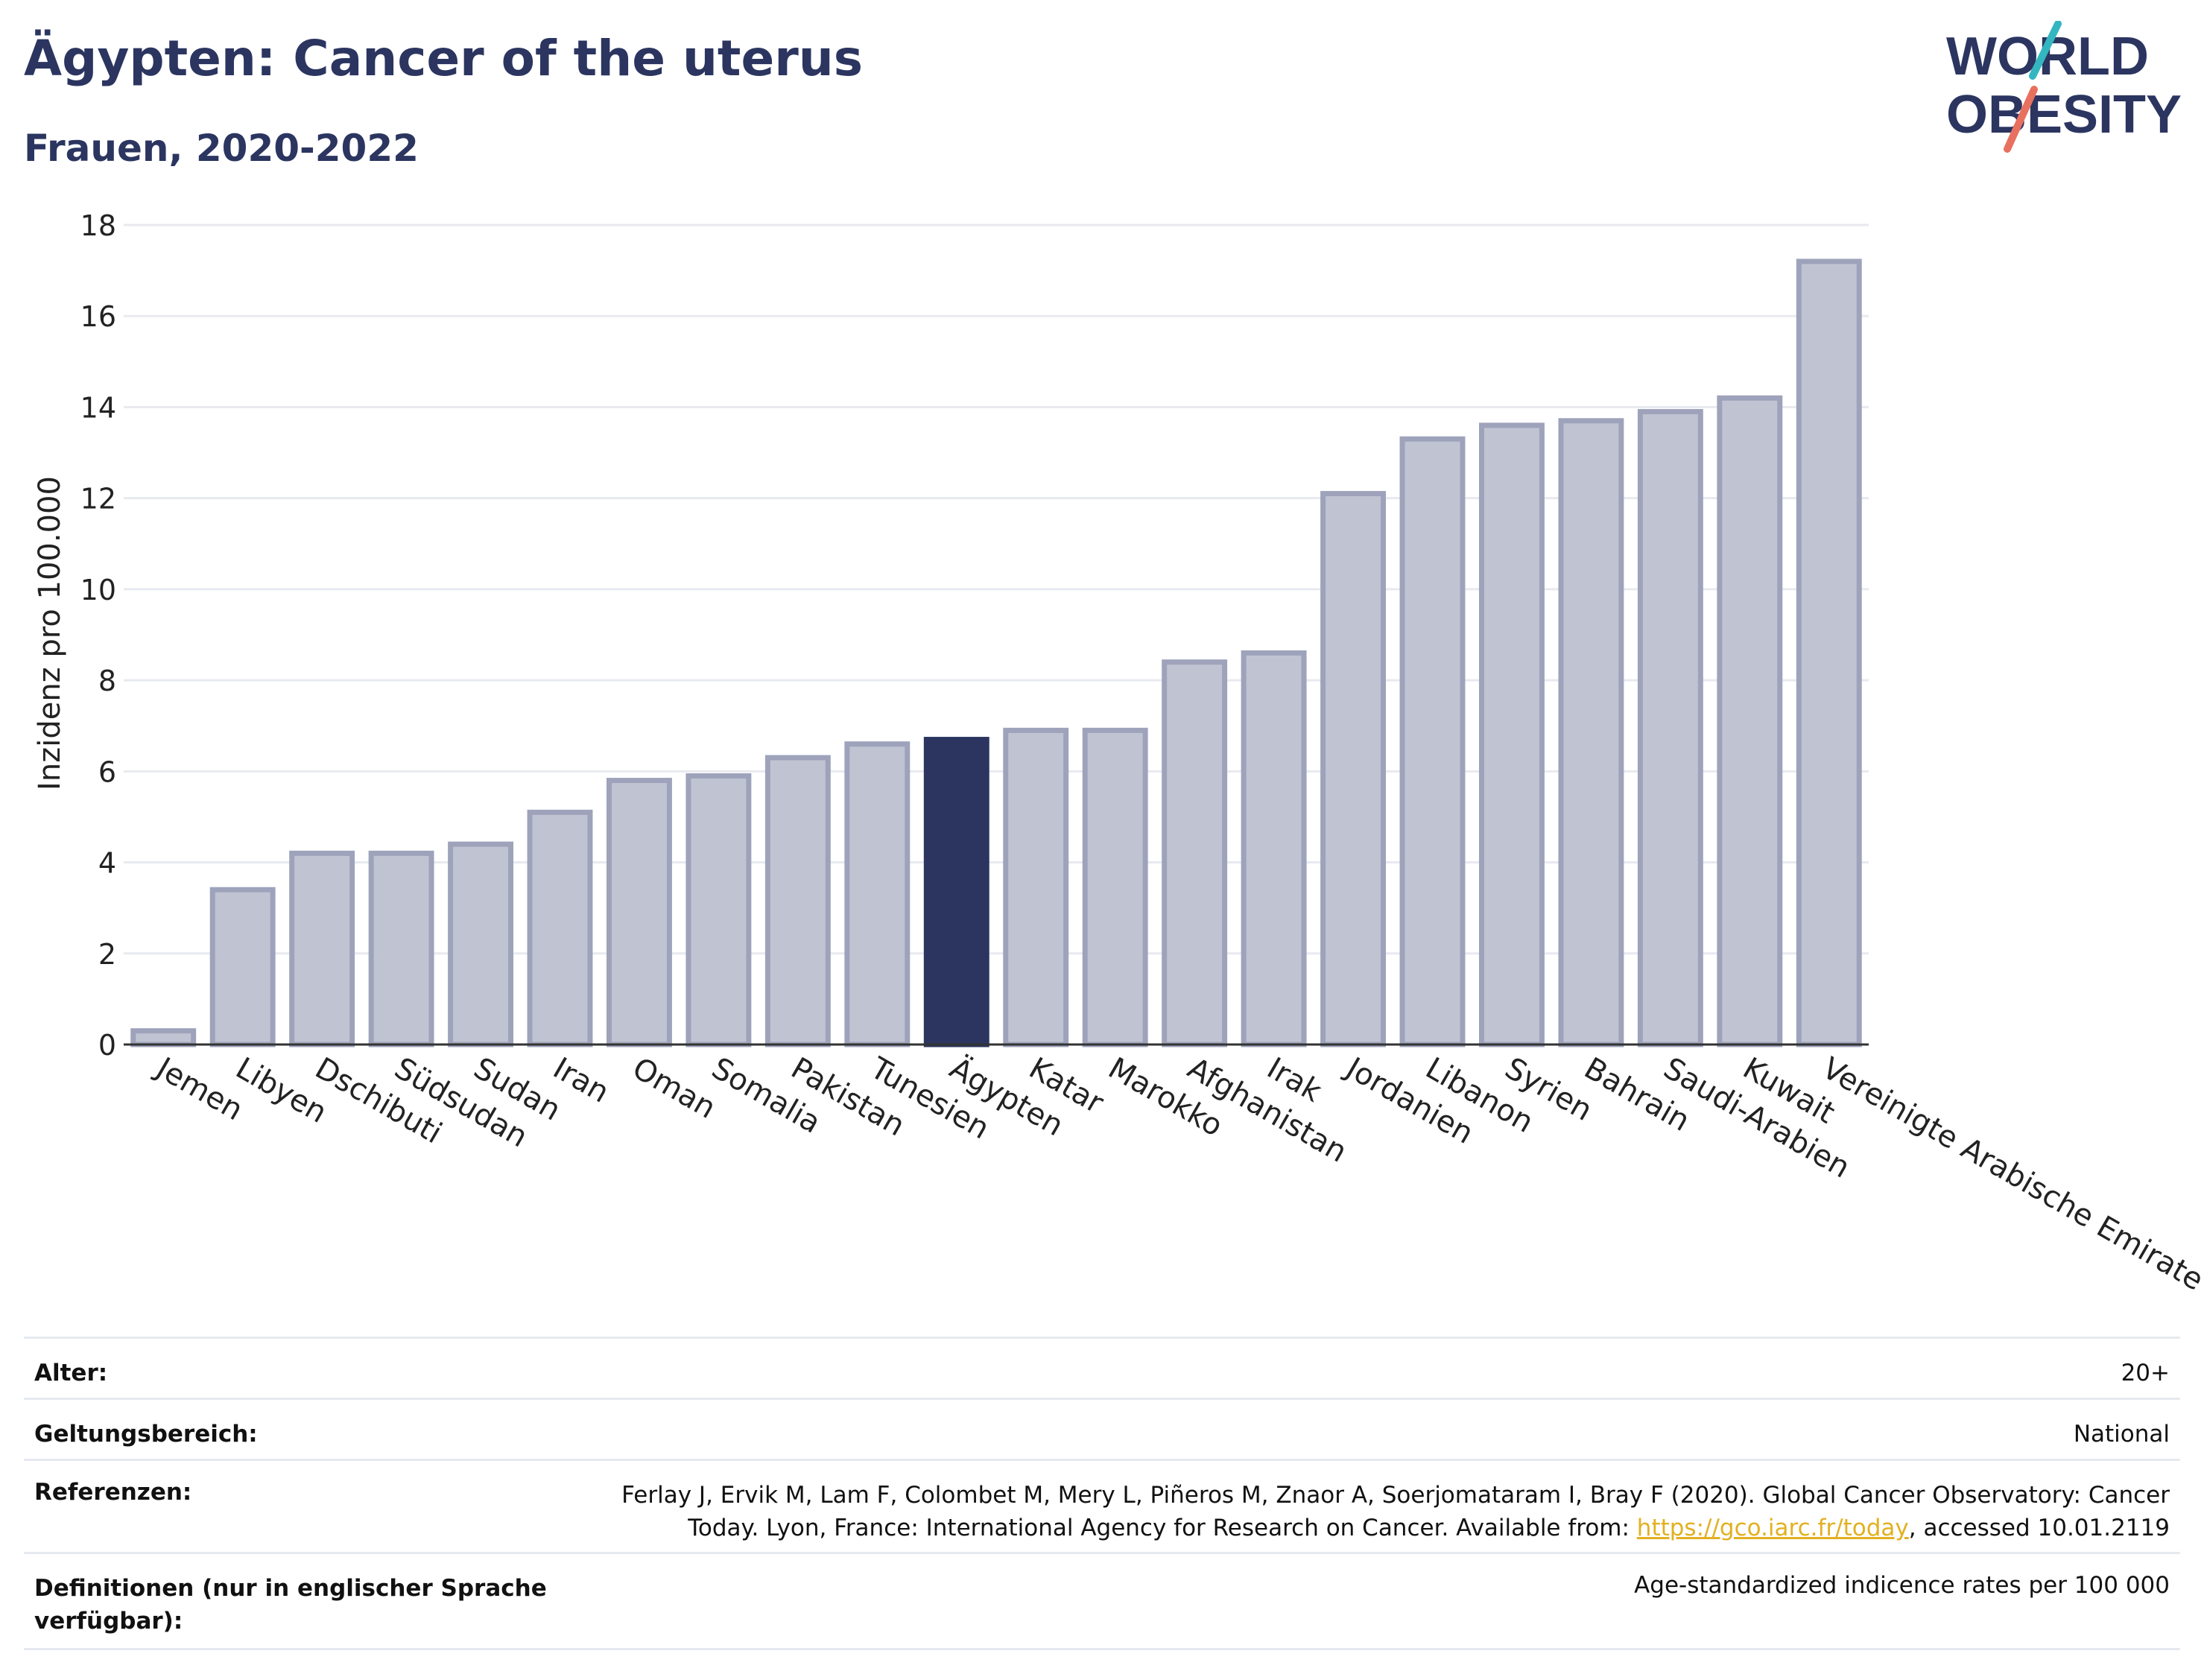 The image size is (2204, 1680). I want to click on y-axis-label: Inzidenz pro 100.000, so click(50, 633).